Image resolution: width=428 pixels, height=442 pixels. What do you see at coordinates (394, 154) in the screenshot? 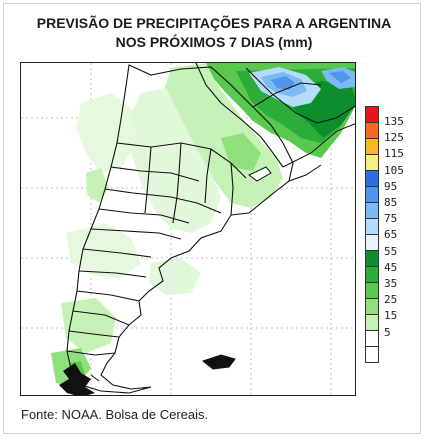
I see `legend-tick-label: 115` at bounding box center [394, 154].